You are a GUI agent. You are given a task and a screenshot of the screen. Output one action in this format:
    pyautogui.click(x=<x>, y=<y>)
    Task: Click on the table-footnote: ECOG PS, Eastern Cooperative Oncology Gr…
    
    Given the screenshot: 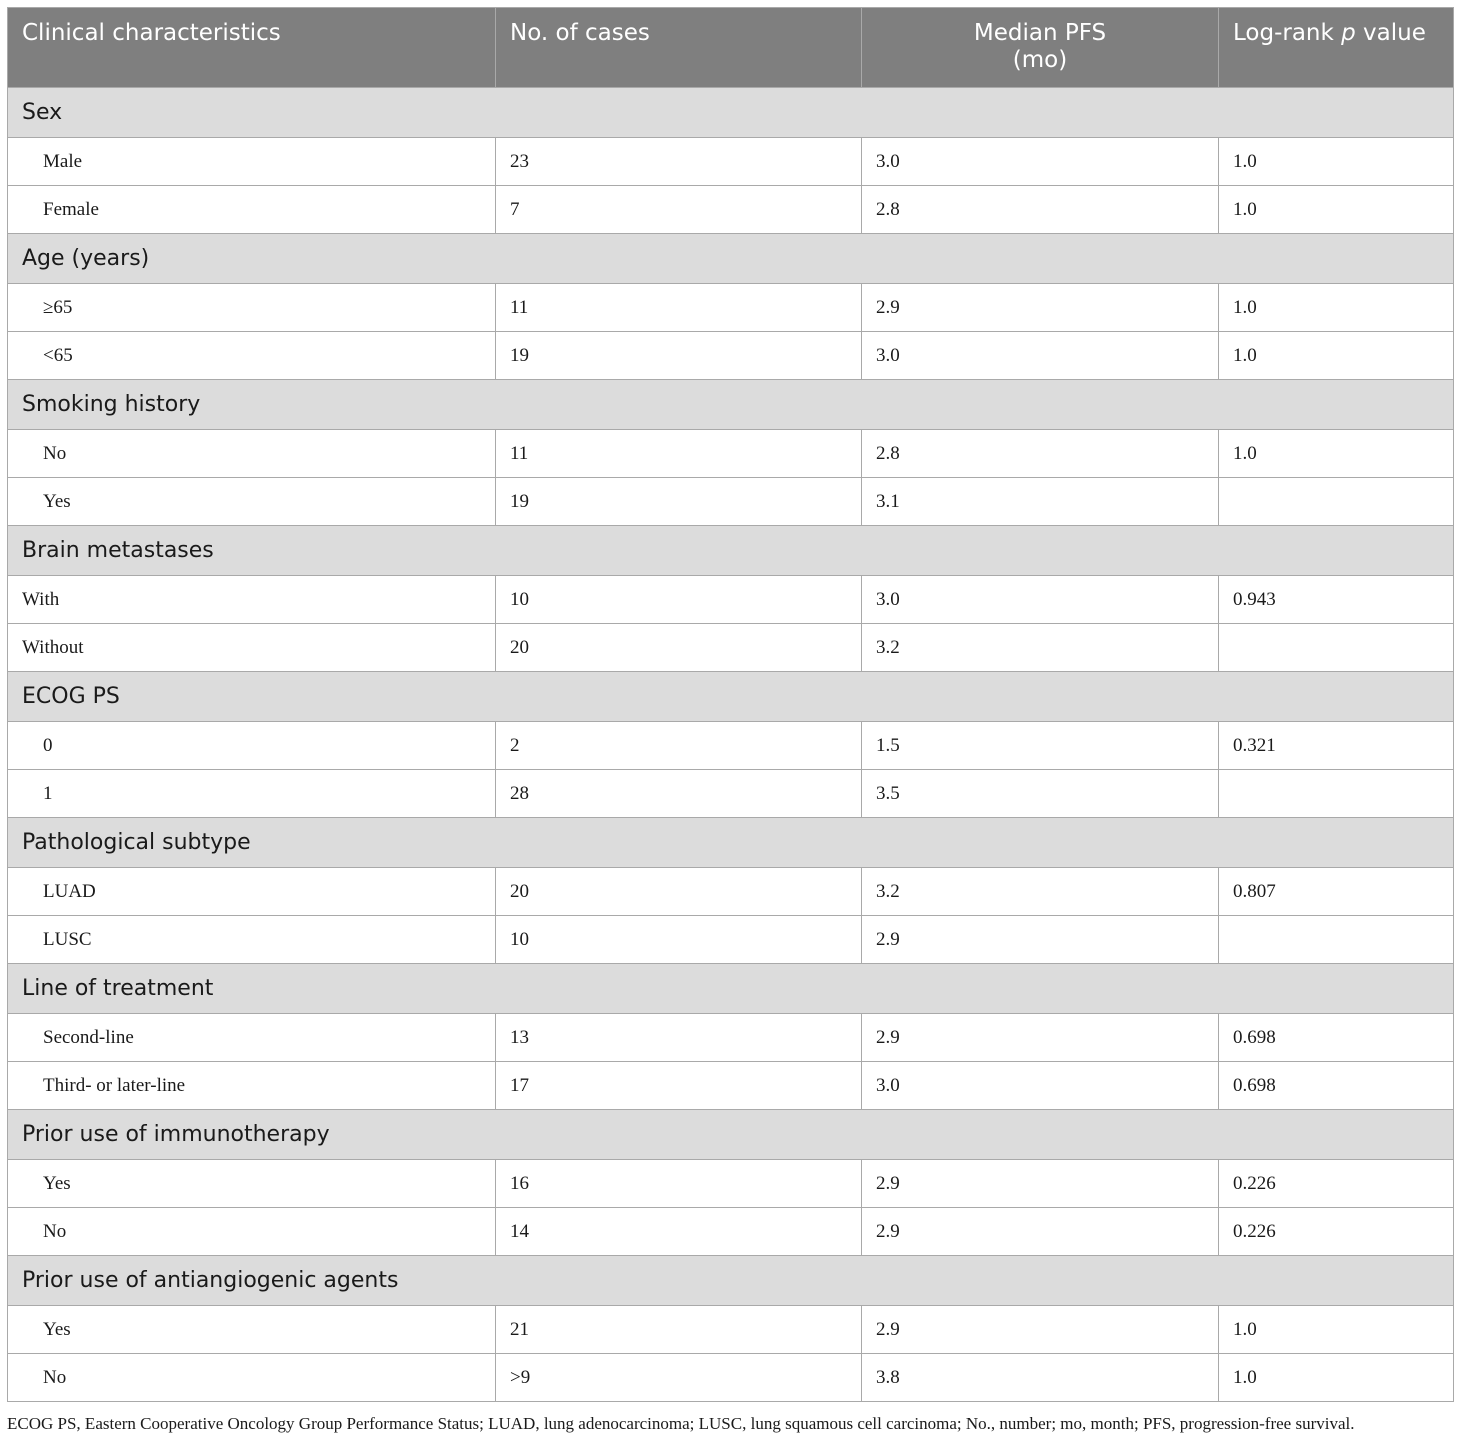 What is the action you would take?
    pyautogui.click(x=681, y=1423)
    